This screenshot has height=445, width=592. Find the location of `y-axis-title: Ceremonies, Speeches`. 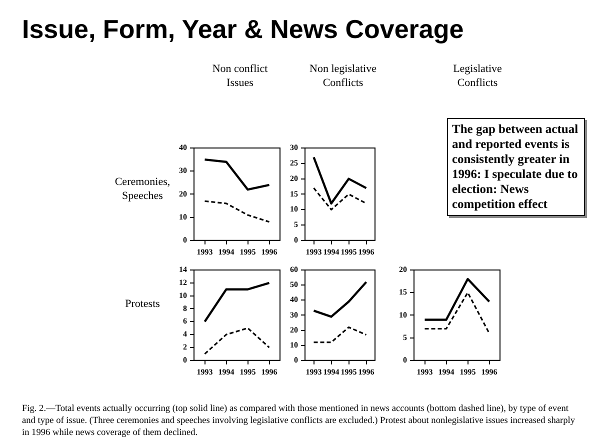

y-axis-title: Ceremonies, Speeches is located at coordinates (142, 189).